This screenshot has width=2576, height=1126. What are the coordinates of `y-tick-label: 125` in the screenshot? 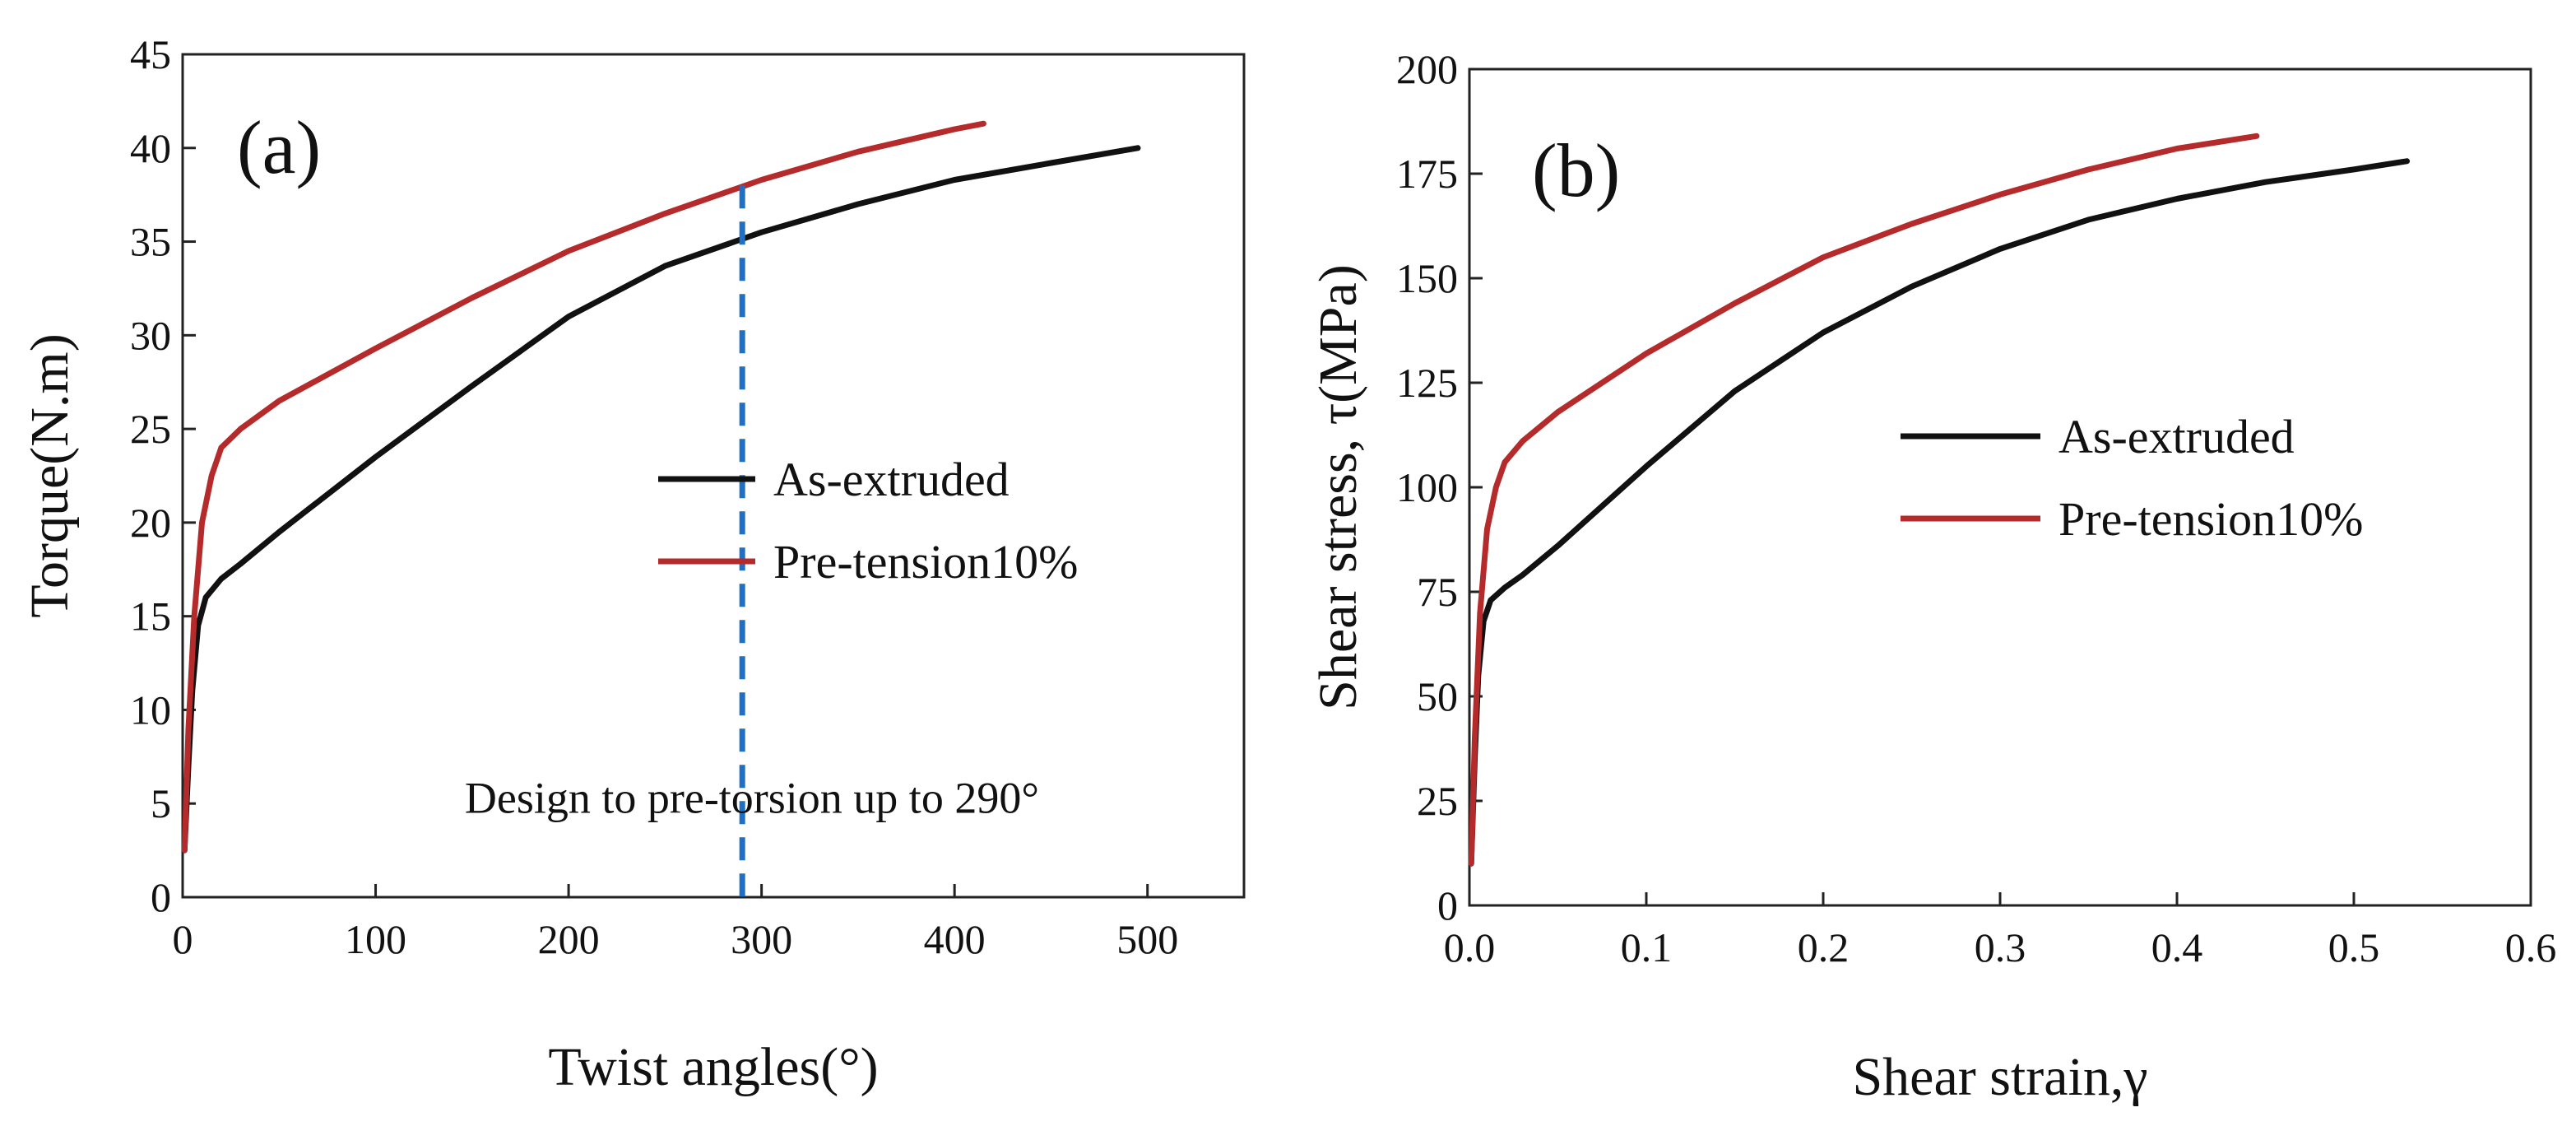 It's located at (1427, 383).